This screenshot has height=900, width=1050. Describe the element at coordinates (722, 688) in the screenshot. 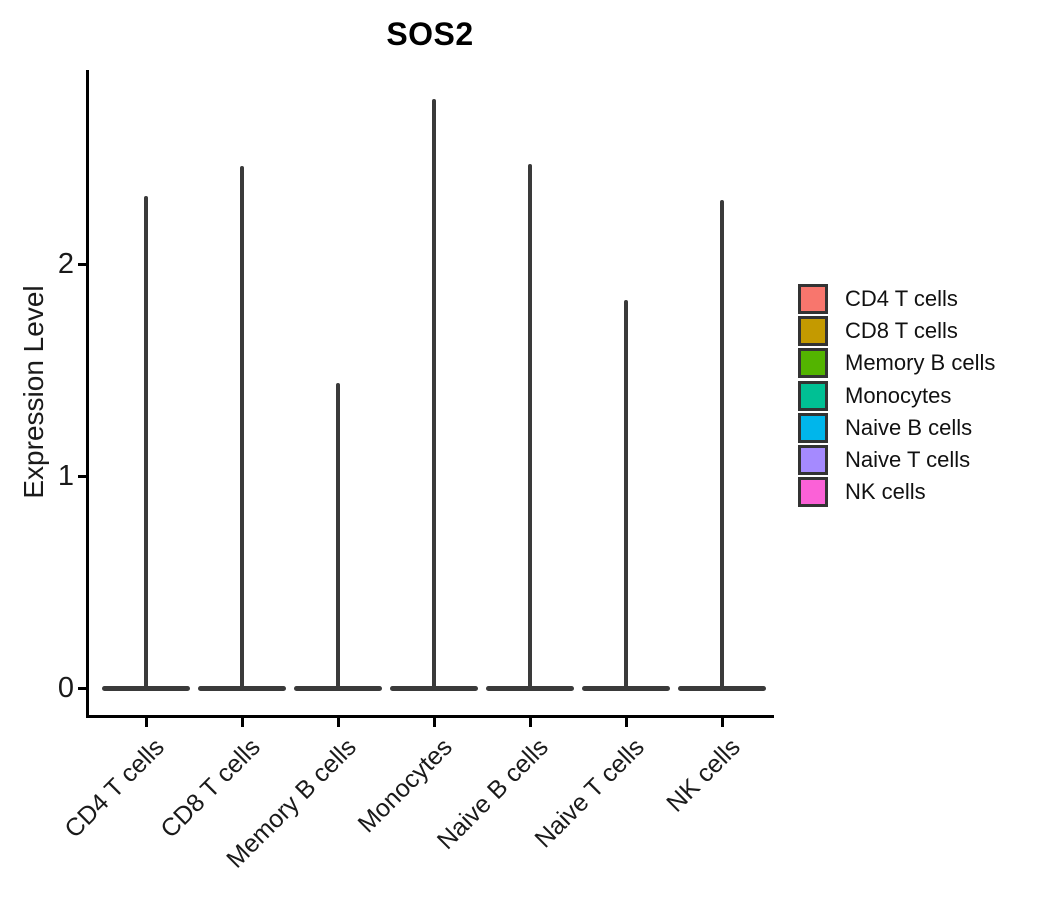

I see `violin-base-nk-cells` at that location.